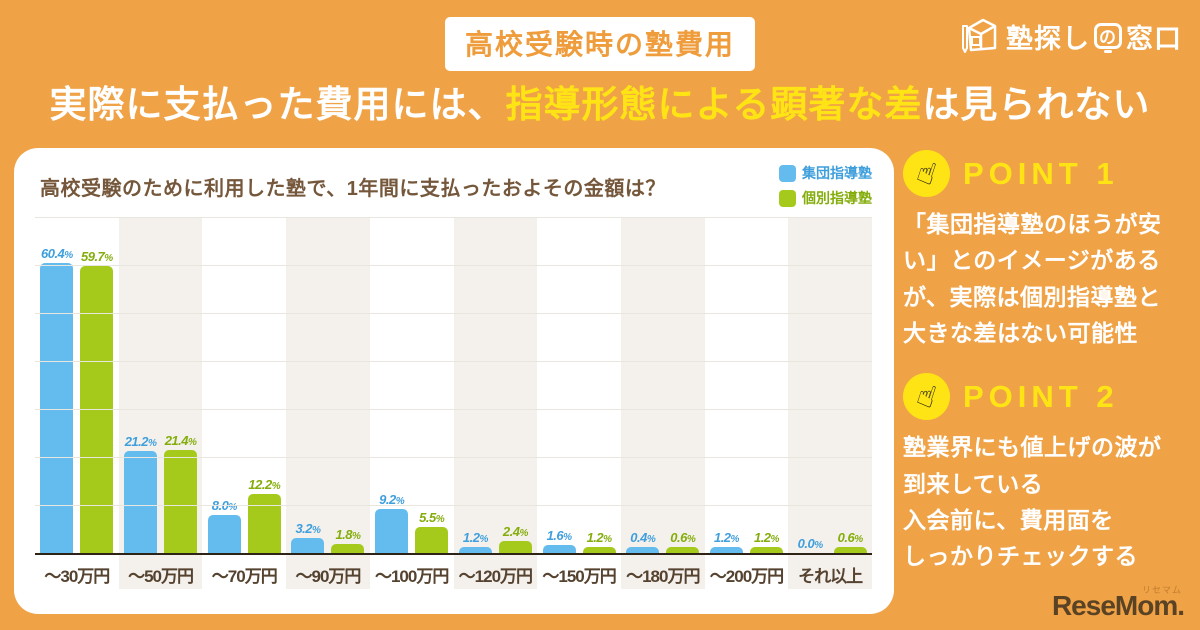 The image size is (1200, 630). Describe the element at coordinates (97, 385) in the screenshot. I see `bar-unit: 59.7%` at that location.